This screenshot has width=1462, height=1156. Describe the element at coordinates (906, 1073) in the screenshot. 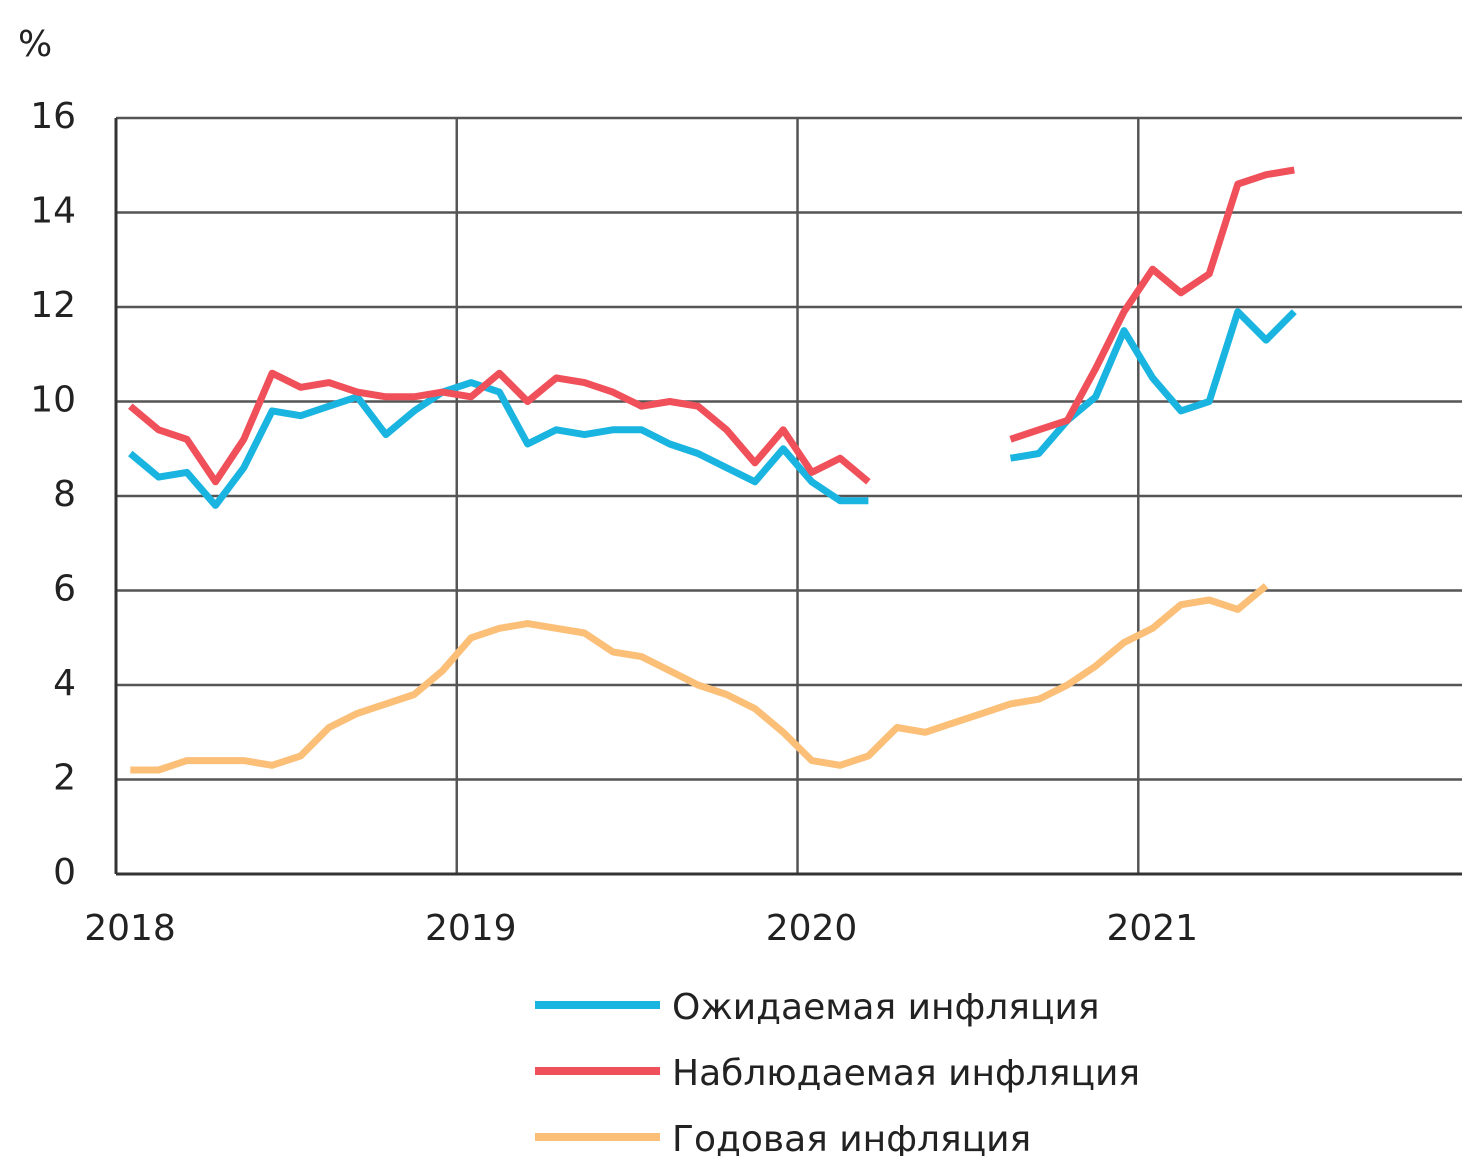

I see `legend-label: Наблюдаемая инфляция` at that location.